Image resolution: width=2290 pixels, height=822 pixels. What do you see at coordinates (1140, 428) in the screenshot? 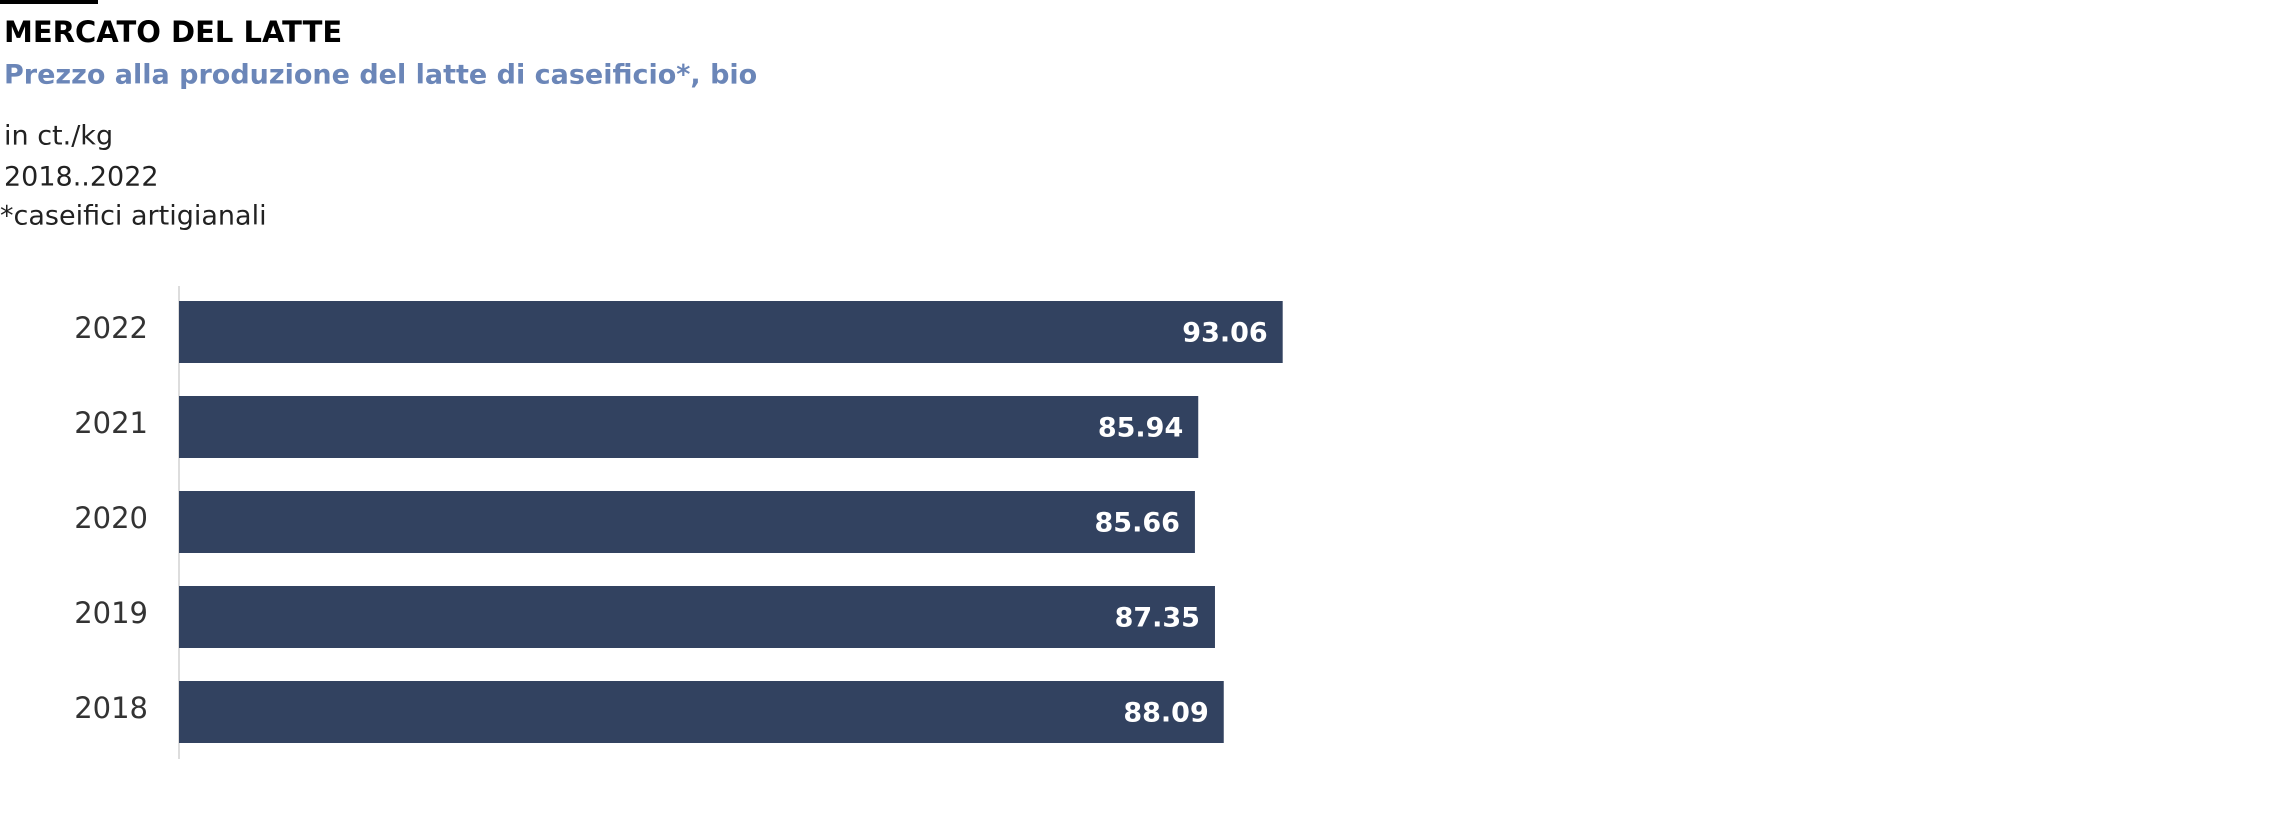
I see `value-label: 85.94` at bounding box center [1140, 428].